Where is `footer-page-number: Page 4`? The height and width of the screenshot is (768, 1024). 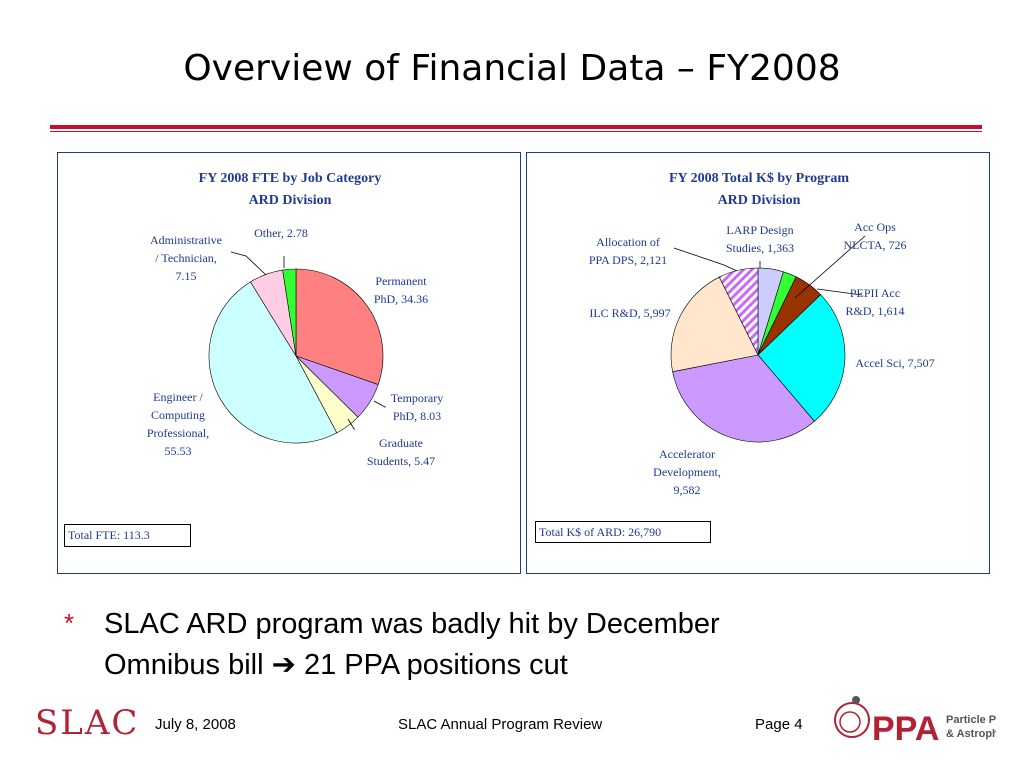 footer-page-number: Page 4 is located at coordinates (779, 724).